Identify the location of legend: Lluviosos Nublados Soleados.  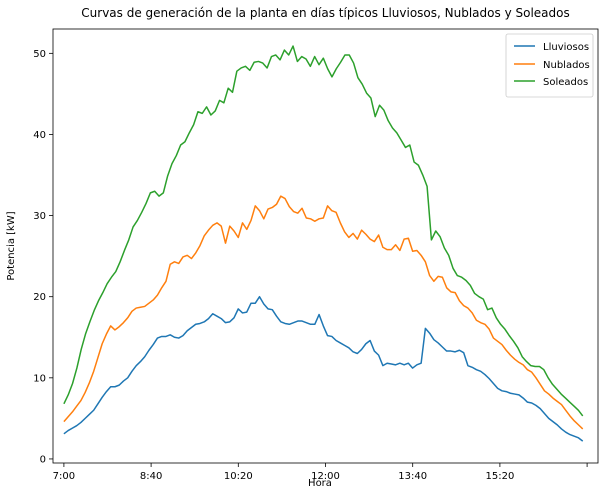
(549, 65).